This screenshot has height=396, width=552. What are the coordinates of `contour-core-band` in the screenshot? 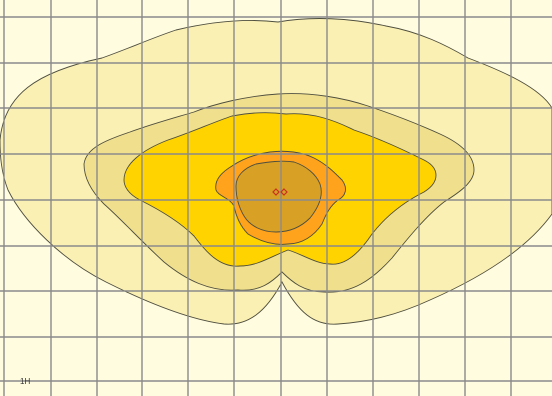 It's located at (278, 196).